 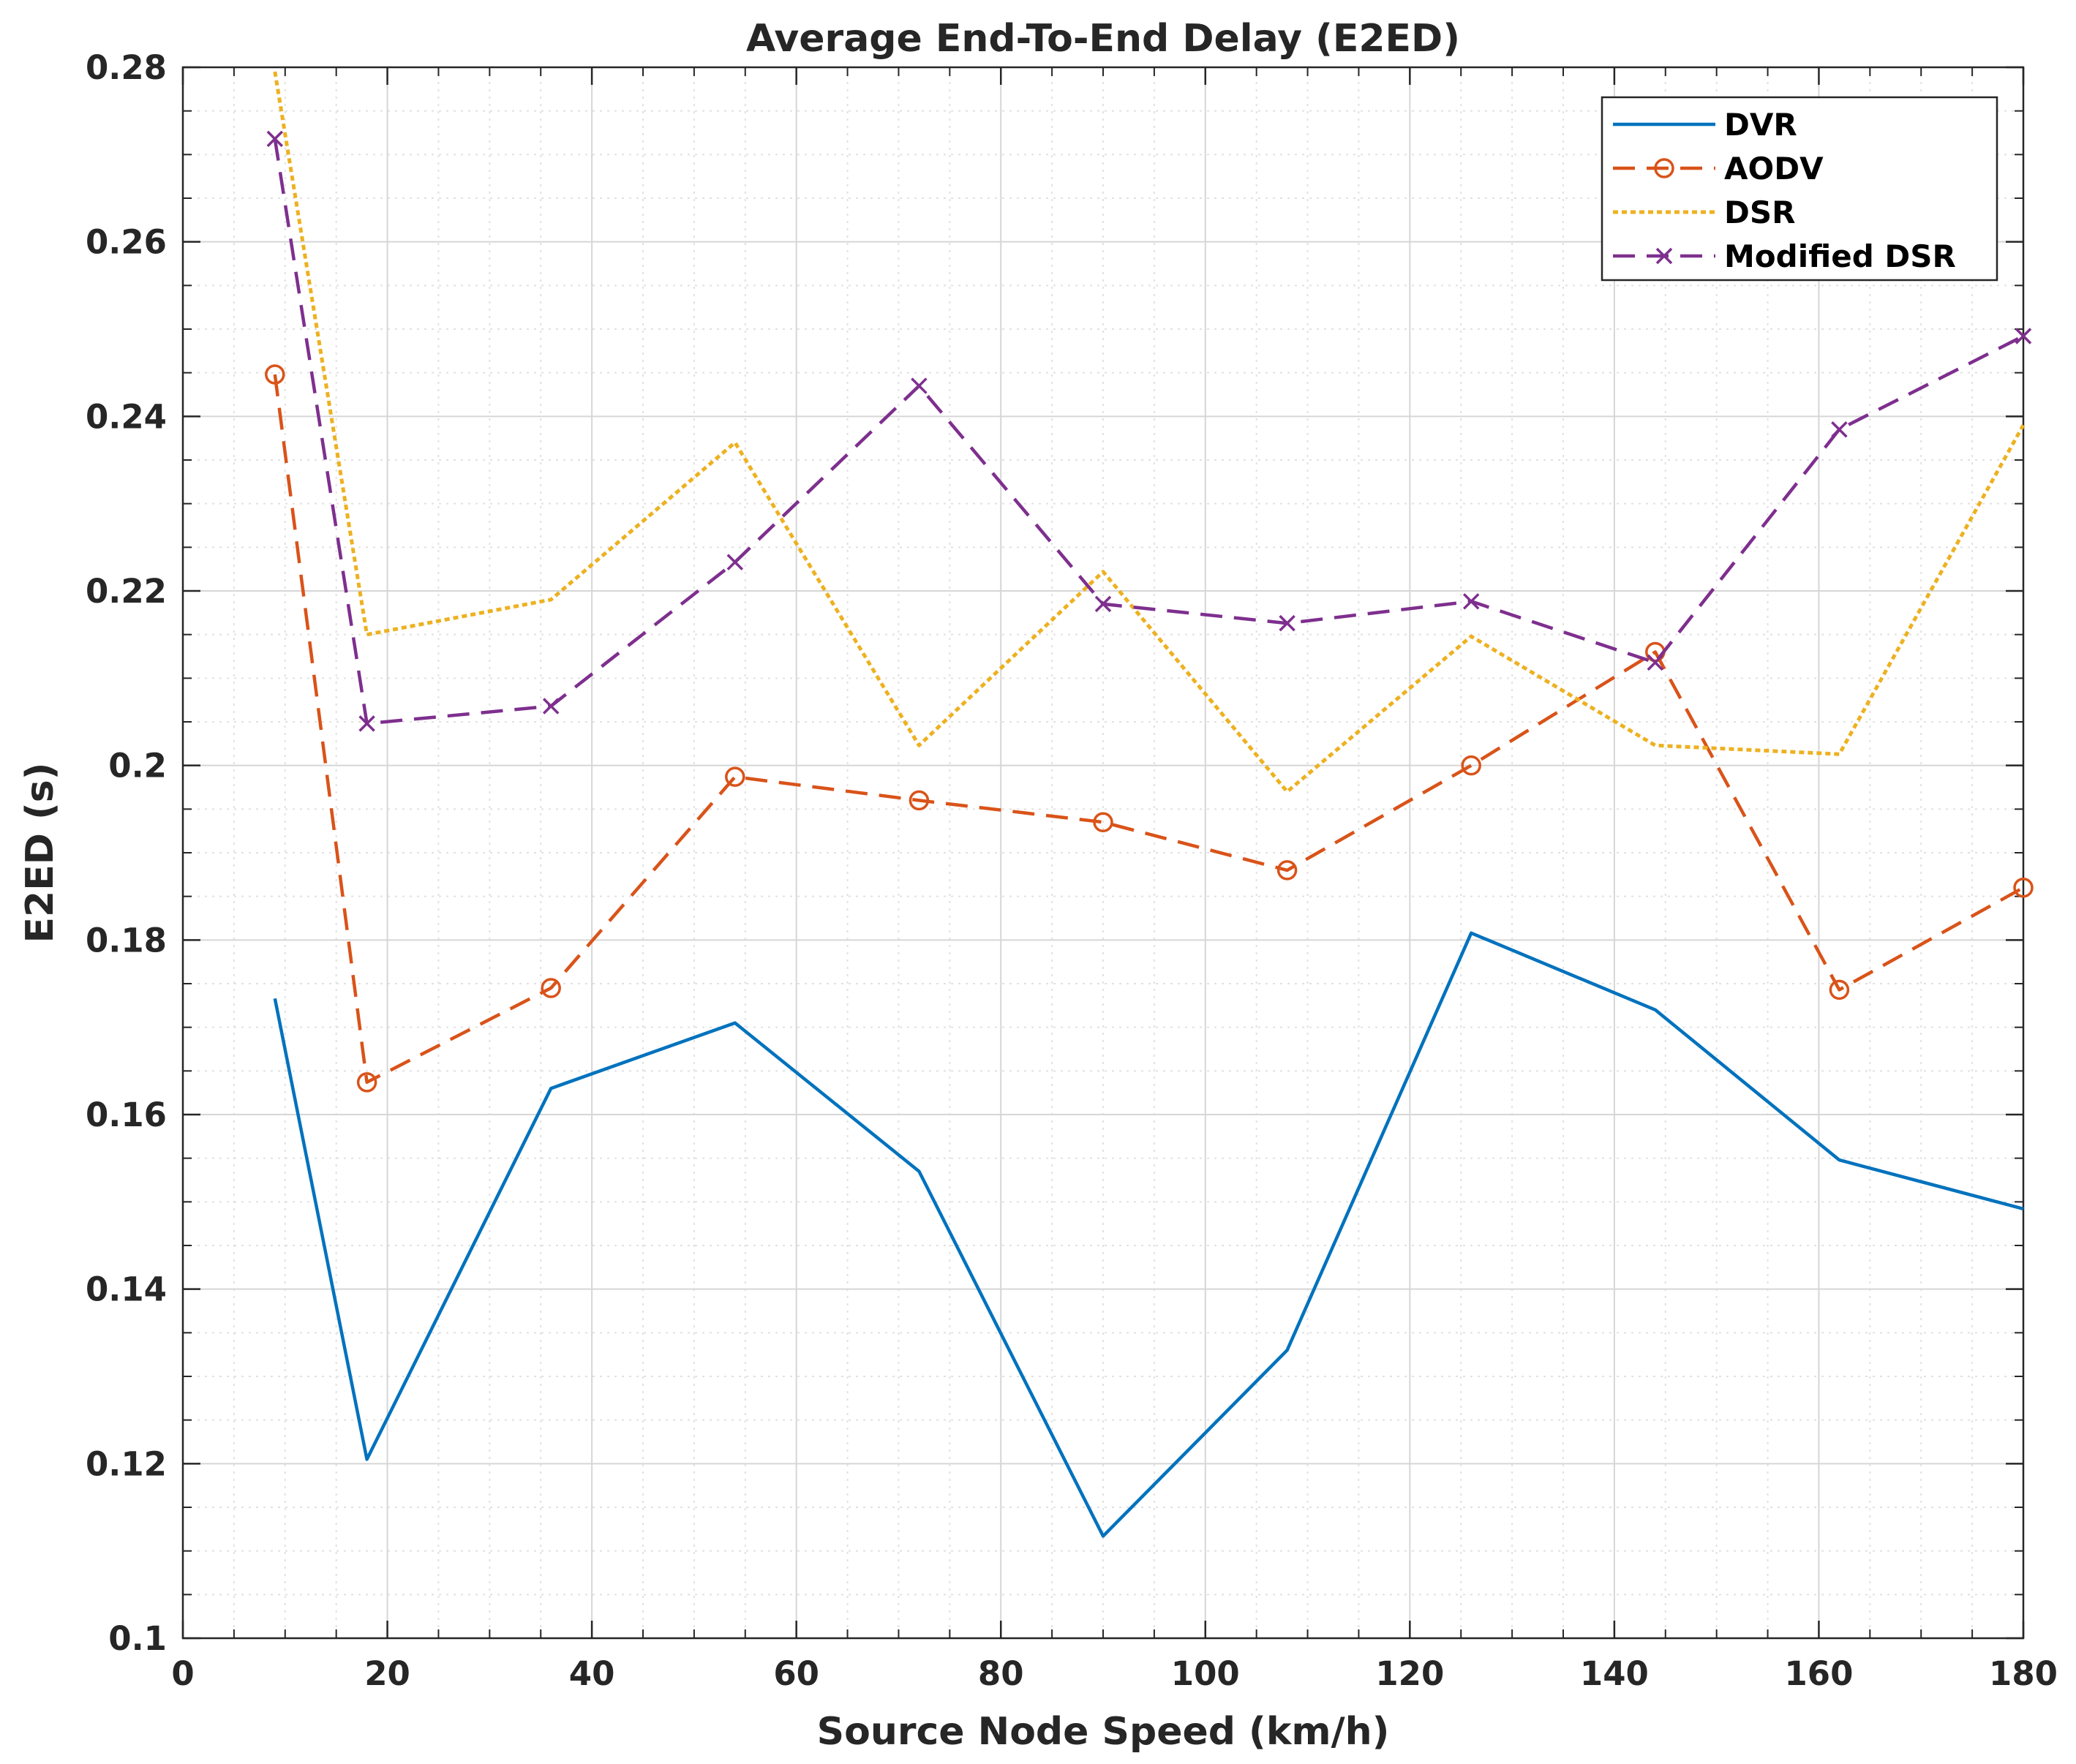 I want to click on y-tick-labels: 0.1 0.12 0.14 0.16 0.18 0.2 0.22 0.24 0.26 0.28, so click(x=126, y=853).